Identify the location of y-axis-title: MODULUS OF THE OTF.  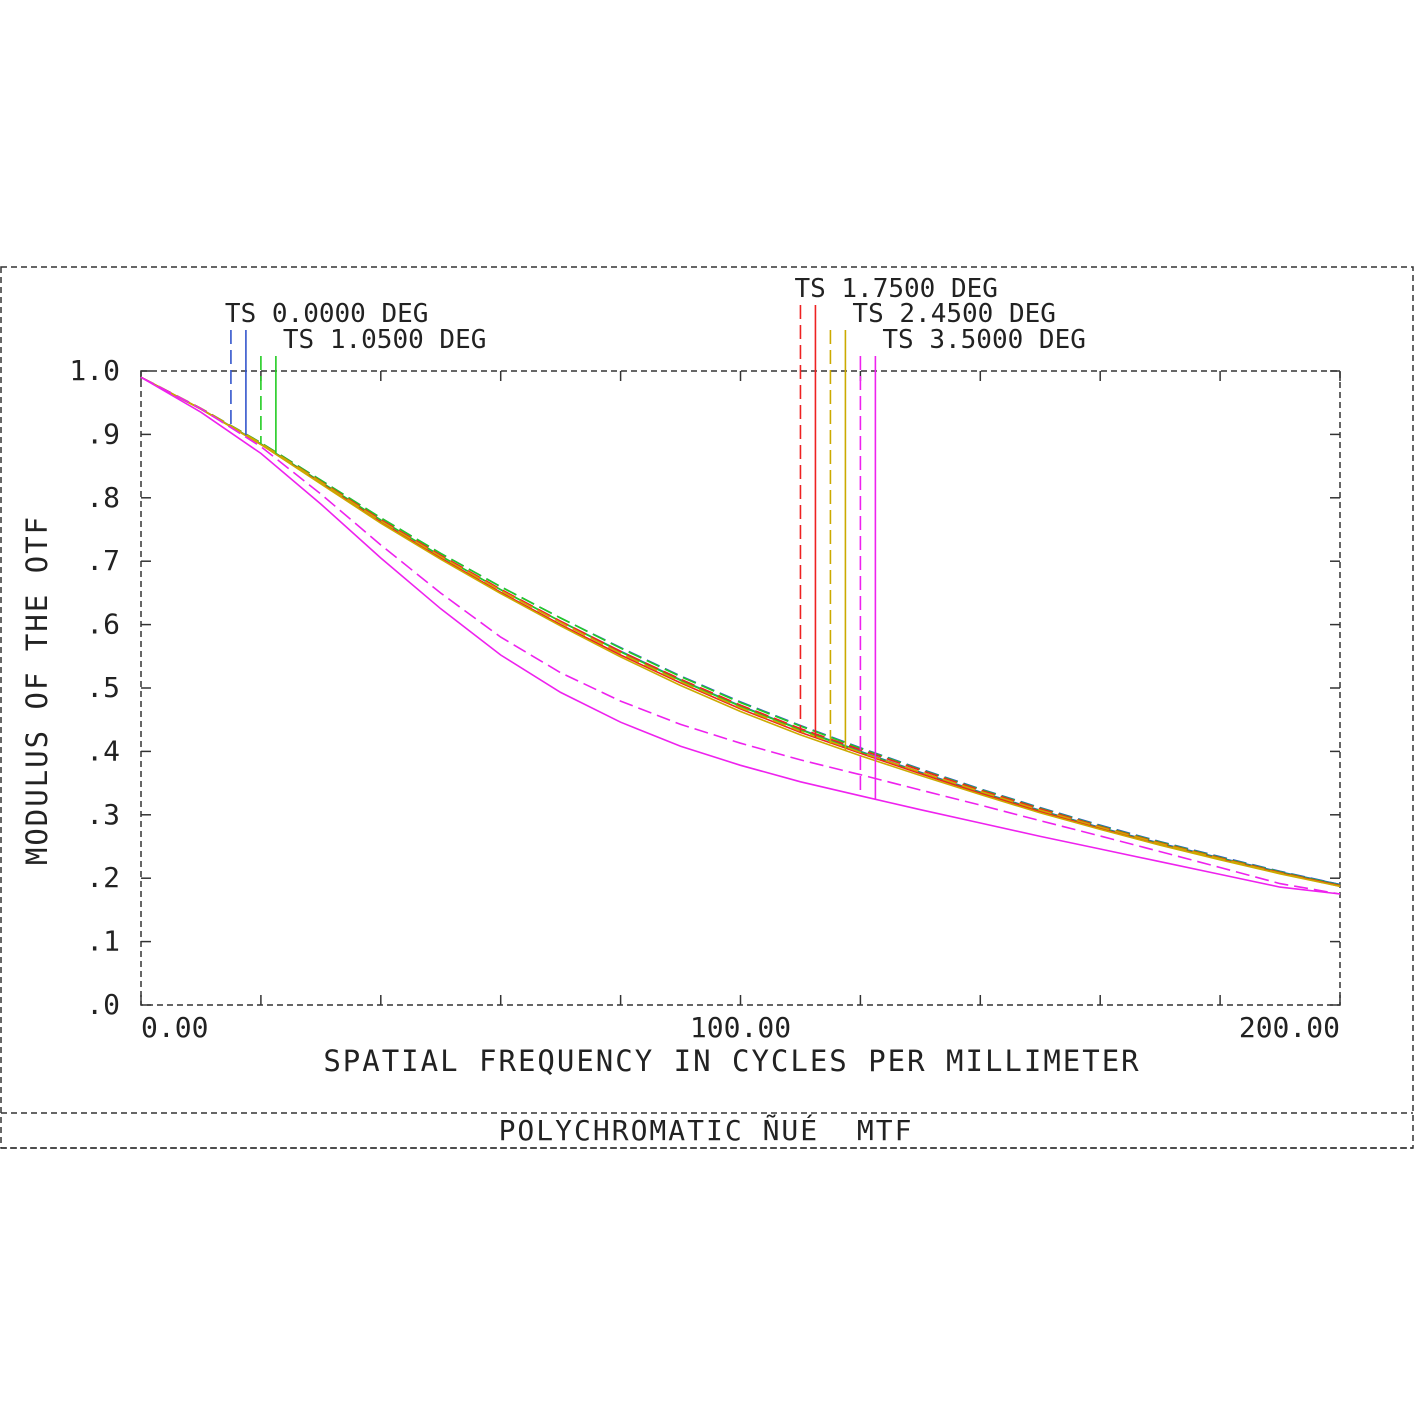
(37, 690).